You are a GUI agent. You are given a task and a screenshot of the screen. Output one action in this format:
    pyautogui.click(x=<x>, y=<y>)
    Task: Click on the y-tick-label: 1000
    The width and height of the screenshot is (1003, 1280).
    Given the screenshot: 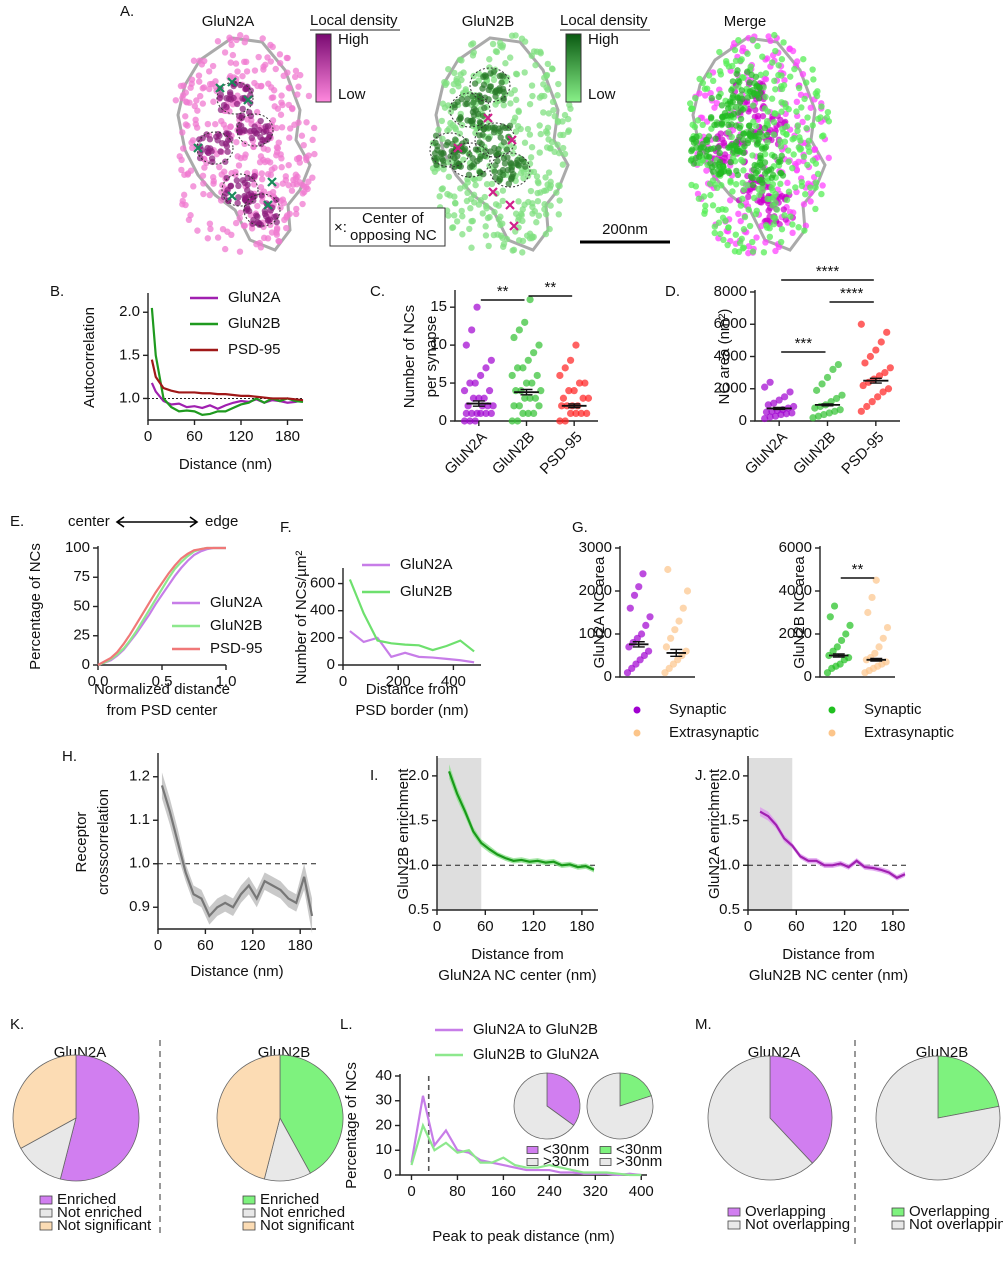 What is the action you would take?
    pyautogui.click(x=595, y=633)
    